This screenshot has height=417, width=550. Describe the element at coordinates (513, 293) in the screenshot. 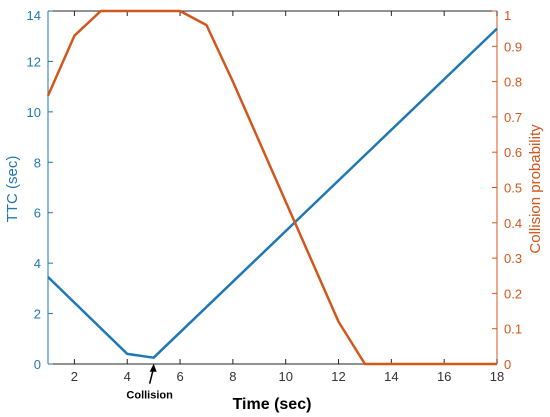

I see `y-tick-label-right: 0.2` at that location.